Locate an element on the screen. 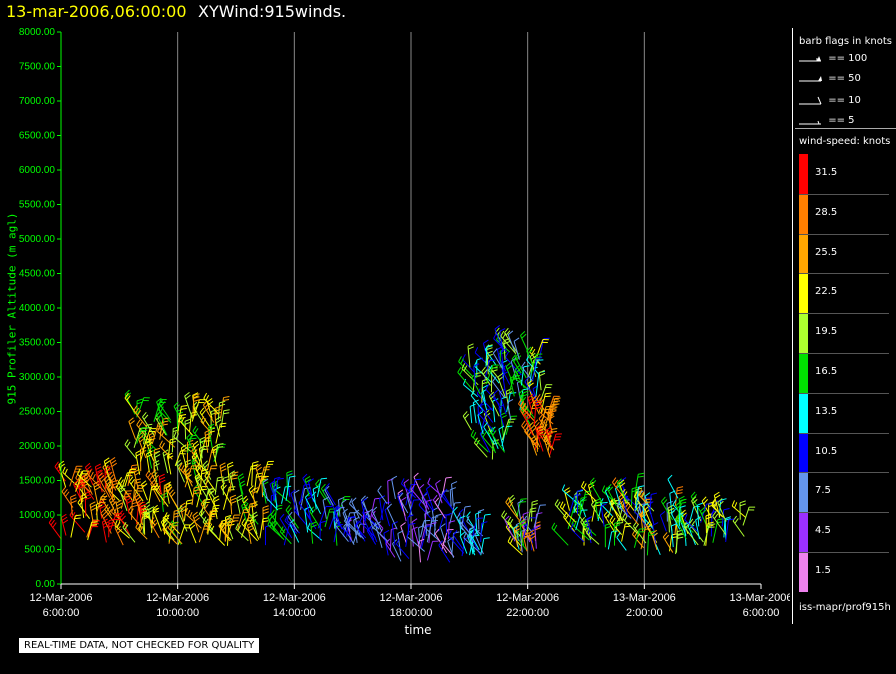 The width and height of the screenshot is (896, 674). y-tick-label: 5000.00 is located at coordinates (37, 239).